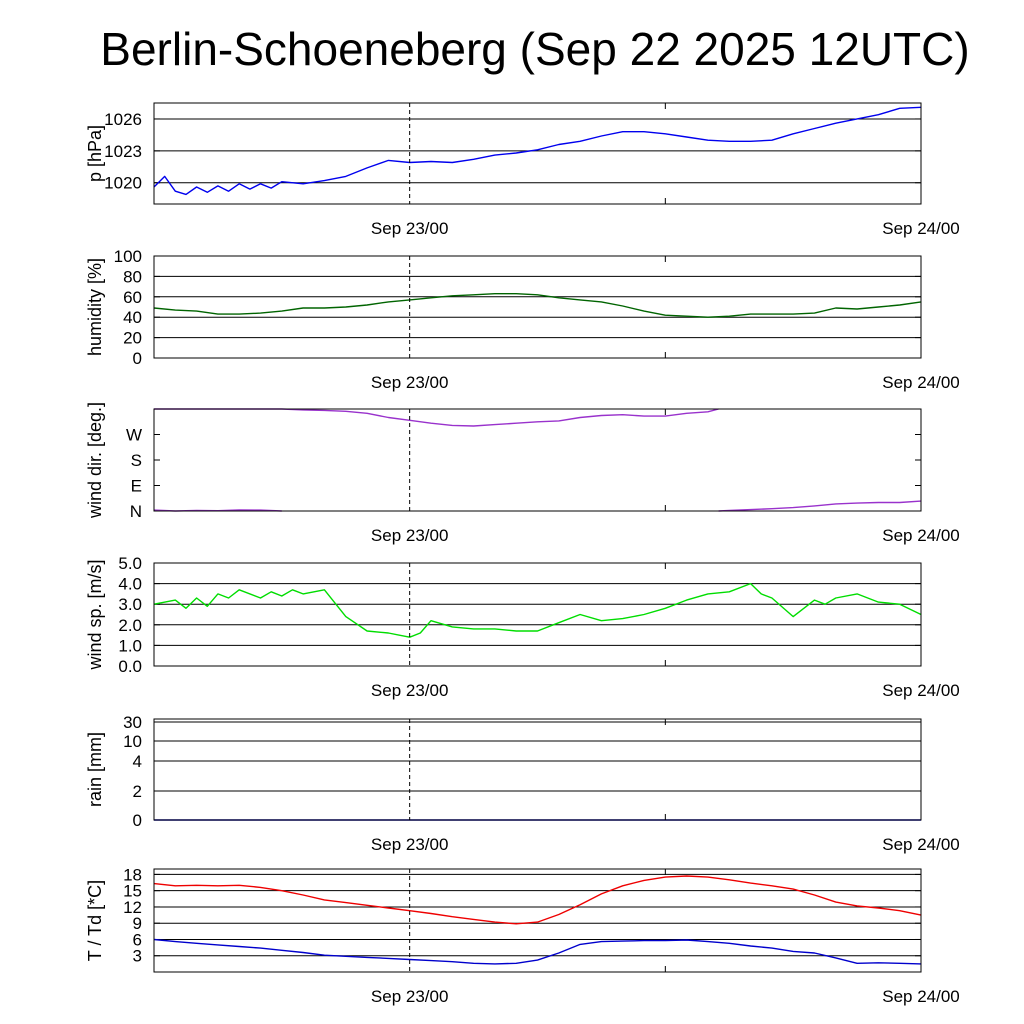 The width and height of the screenshot is (1024, 1024). I want to click on y-tick-label: N, so click(136, 511).